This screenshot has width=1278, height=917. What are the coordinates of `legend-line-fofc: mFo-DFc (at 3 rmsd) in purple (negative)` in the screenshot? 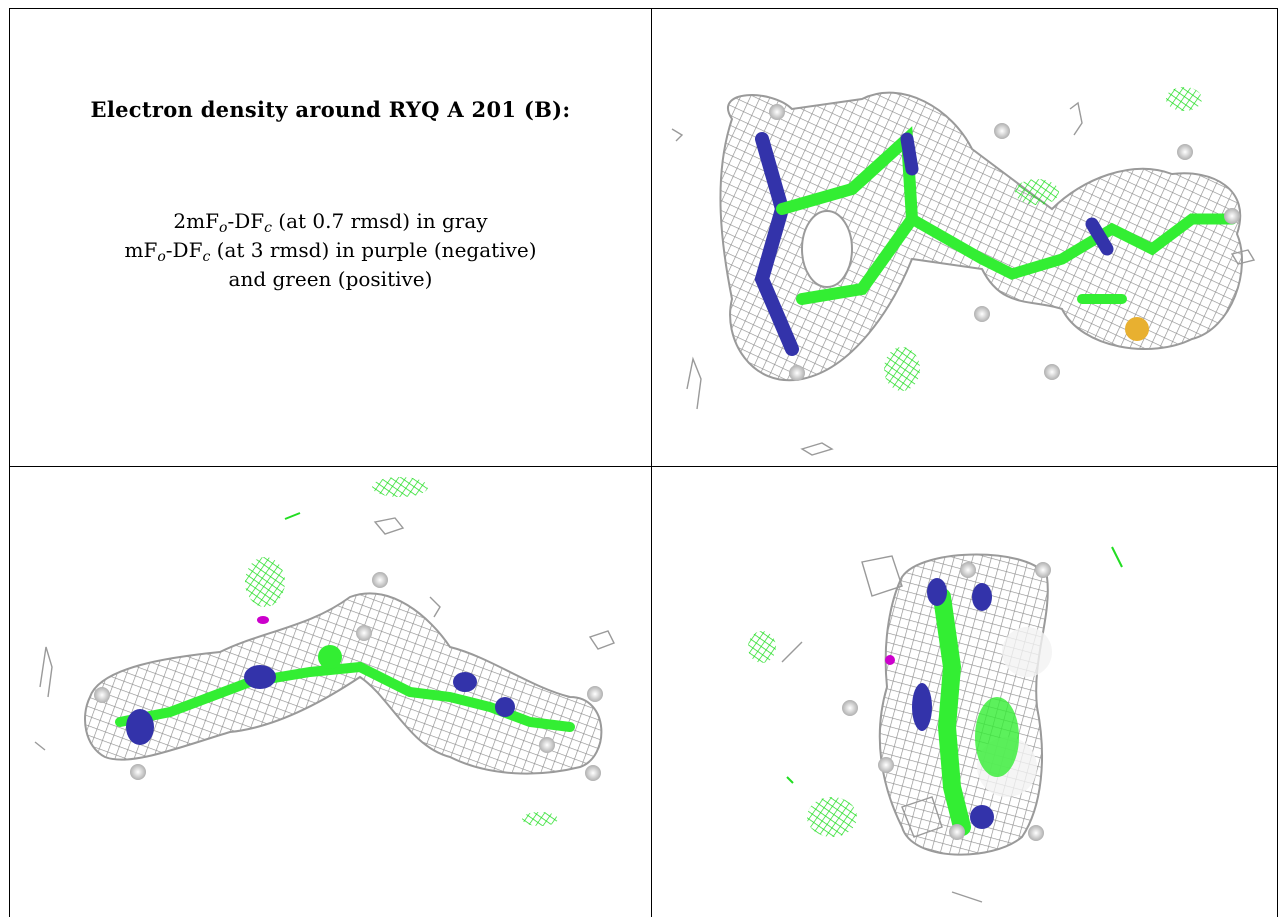 It's located at (330, 251).